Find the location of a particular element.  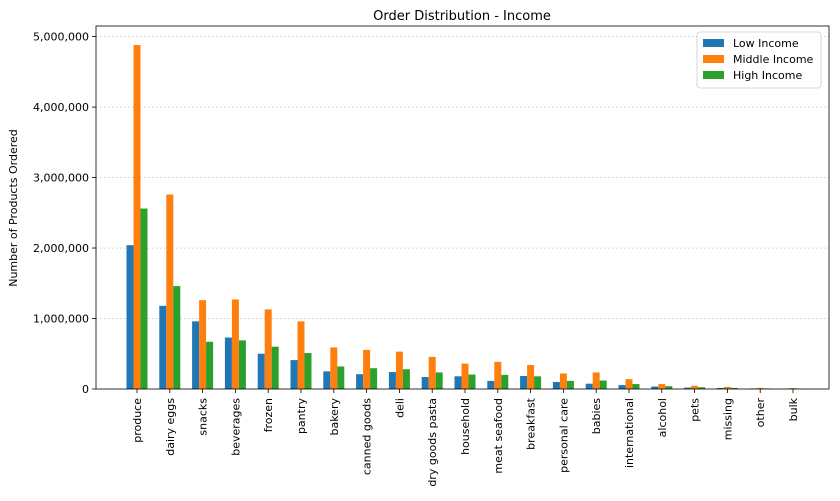

legend-box is located at coordinates (759, 60).